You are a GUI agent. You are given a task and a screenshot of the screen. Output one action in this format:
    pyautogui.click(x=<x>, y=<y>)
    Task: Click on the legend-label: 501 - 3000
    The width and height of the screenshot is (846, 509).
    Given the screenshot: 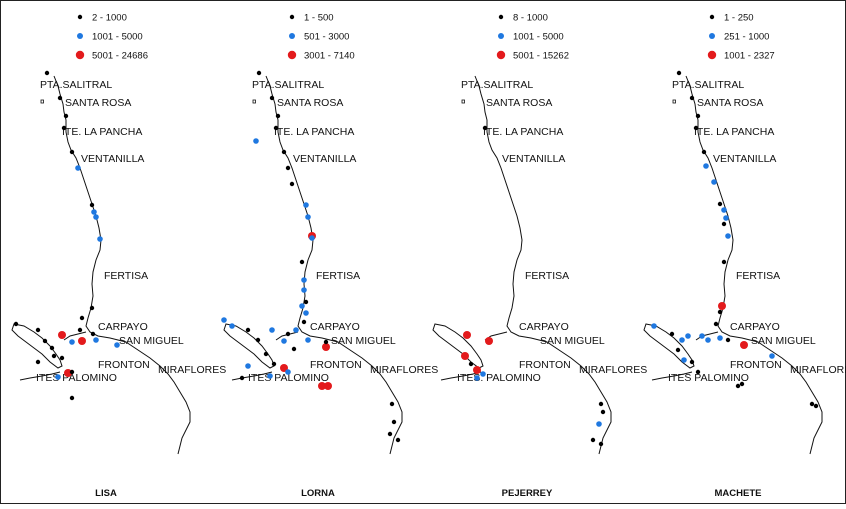 What is the action you would take?
    pyautogui.click(x=326, y=37)
    